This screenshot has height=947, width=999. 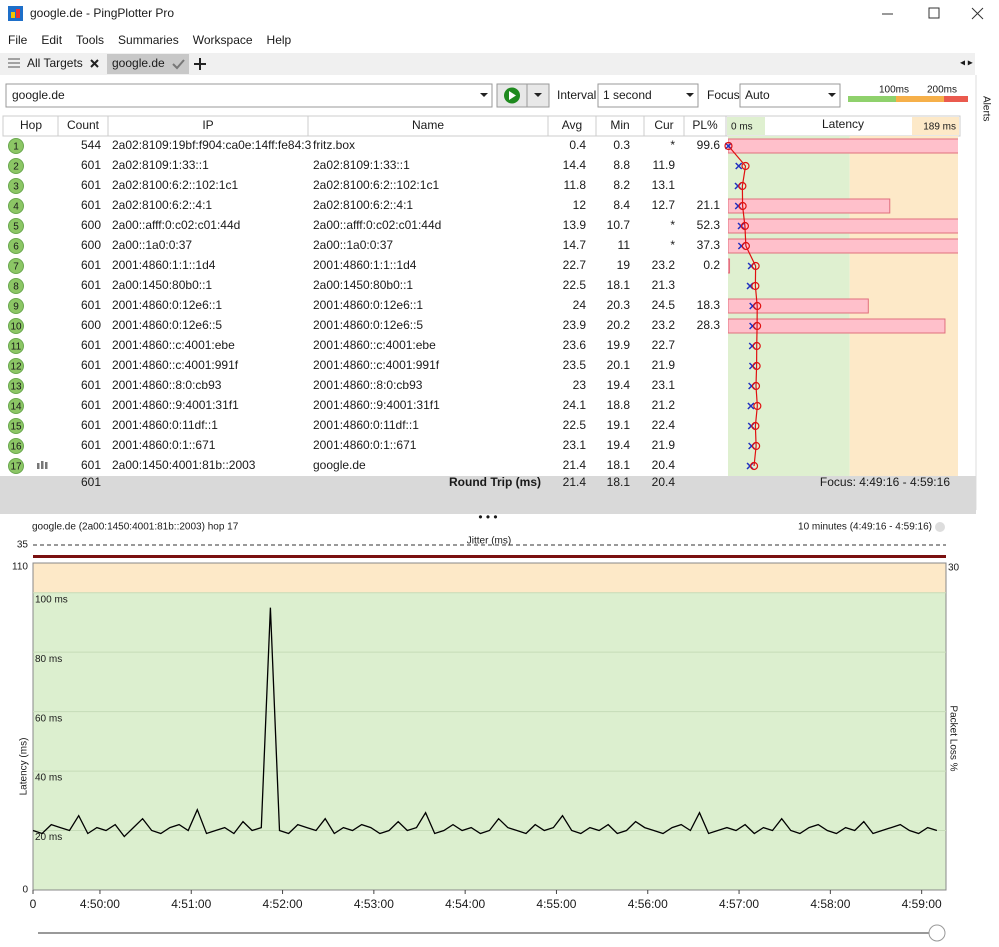 I want to click on column-header: Count, so click(x=83, y=125).